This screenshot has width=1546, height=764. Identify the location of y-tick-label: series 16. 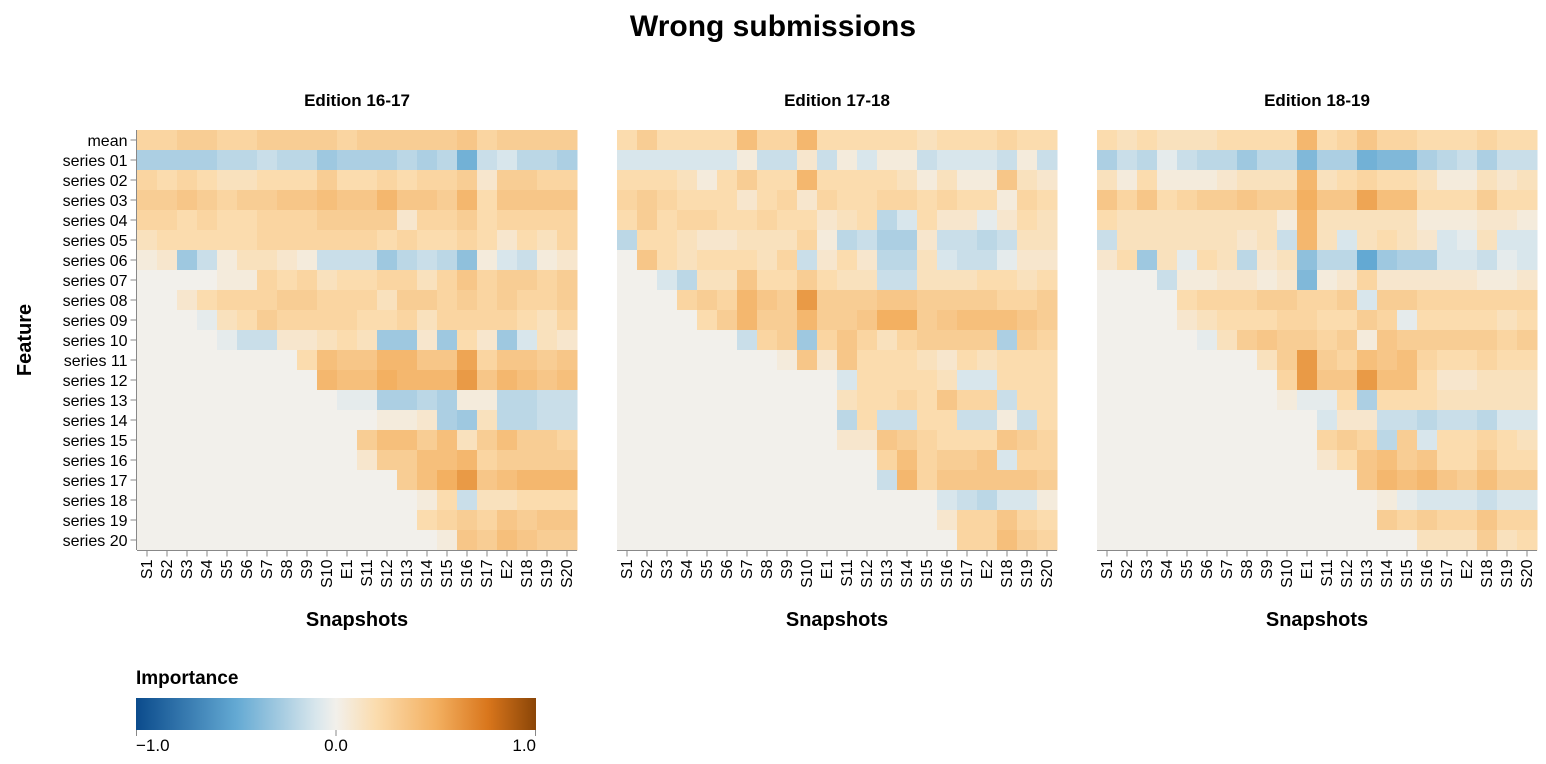
(95, 461).